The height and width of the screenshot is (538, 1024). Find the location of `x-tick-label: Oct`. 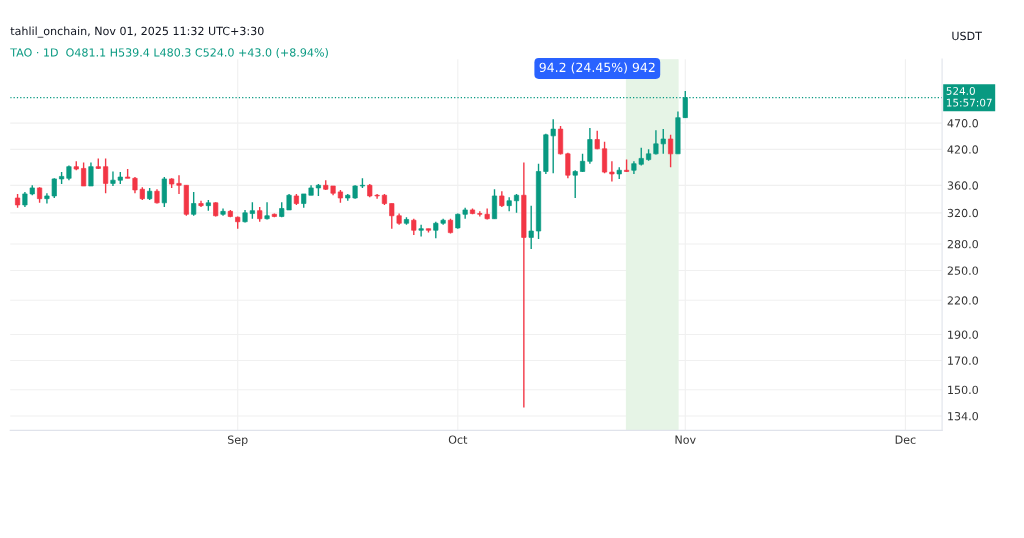

x-tick-label: Oct is located at coordinates (458, 439).